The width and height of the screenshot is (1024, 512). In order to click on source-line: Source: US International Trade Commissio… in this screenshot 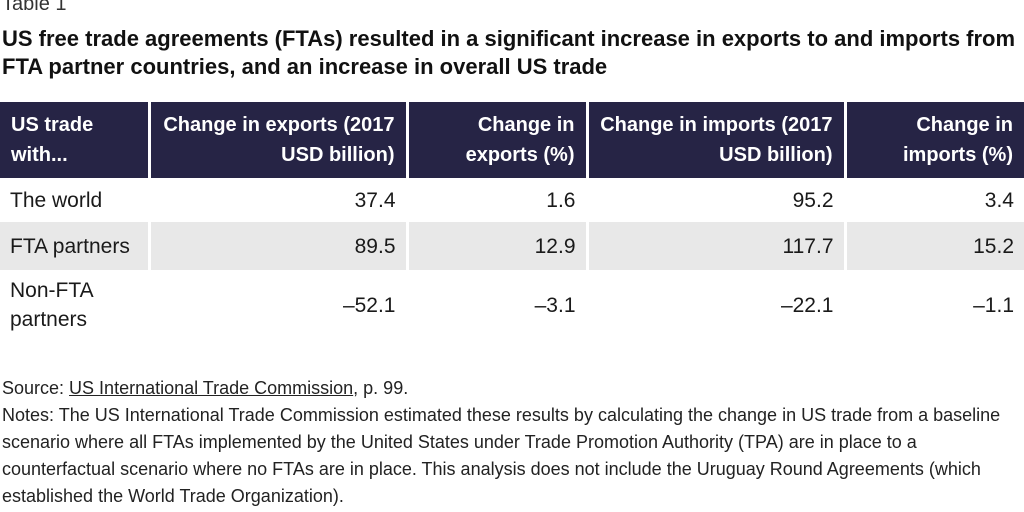, I will do `click(511, 388)`.